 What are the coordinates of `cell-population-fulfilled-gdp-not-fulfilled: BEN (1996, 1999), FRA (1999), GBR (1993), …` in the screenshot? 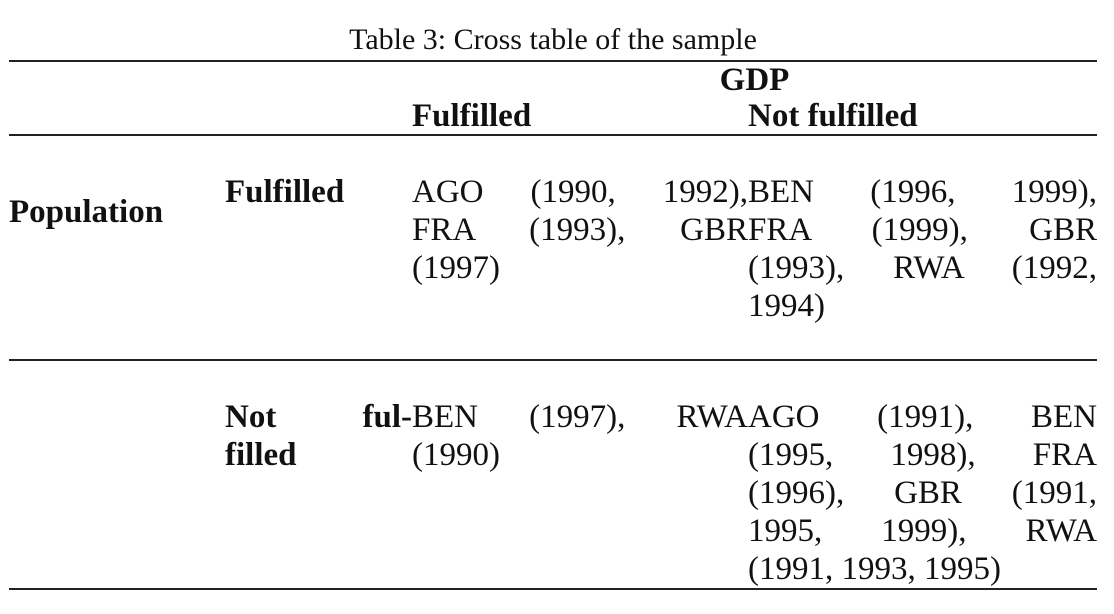 It's located at (923, 248).